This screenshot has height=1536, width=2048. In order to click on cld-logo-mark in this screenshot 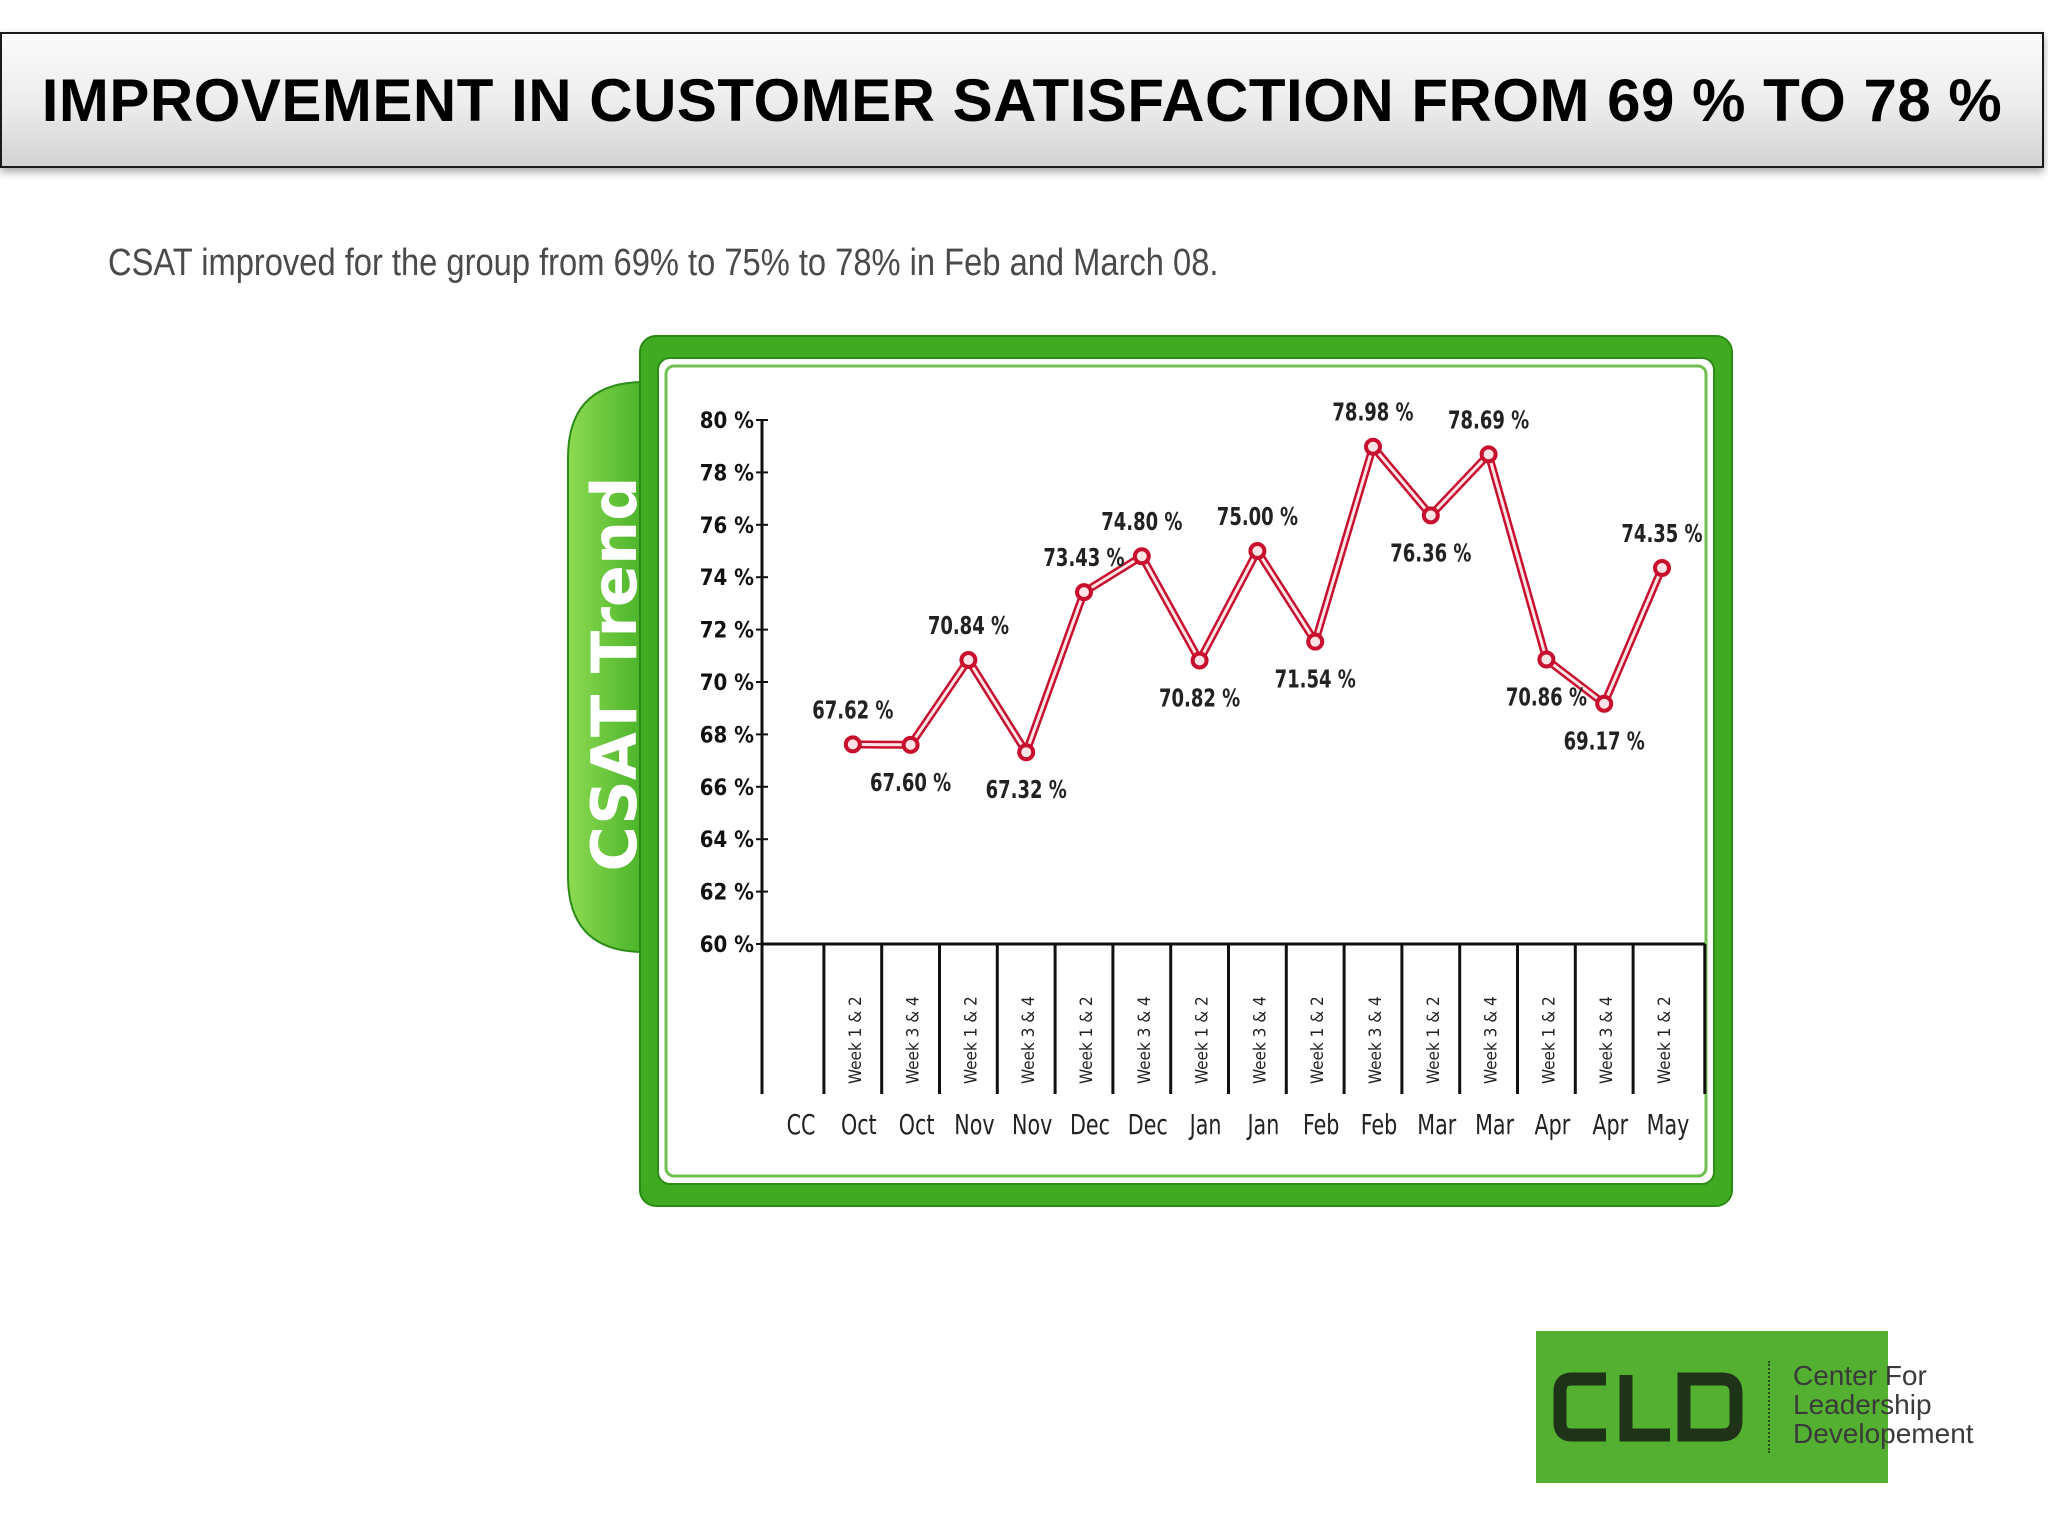, I will do `click(1648, 1407)`.